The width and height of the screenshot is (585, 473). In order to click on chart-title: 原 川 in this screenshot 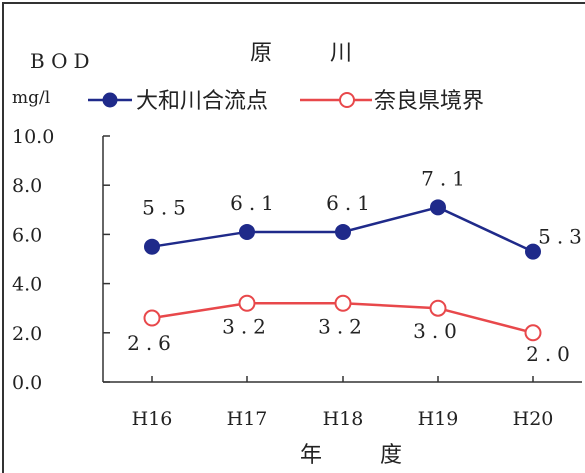, I will do `click(310, 53)`.